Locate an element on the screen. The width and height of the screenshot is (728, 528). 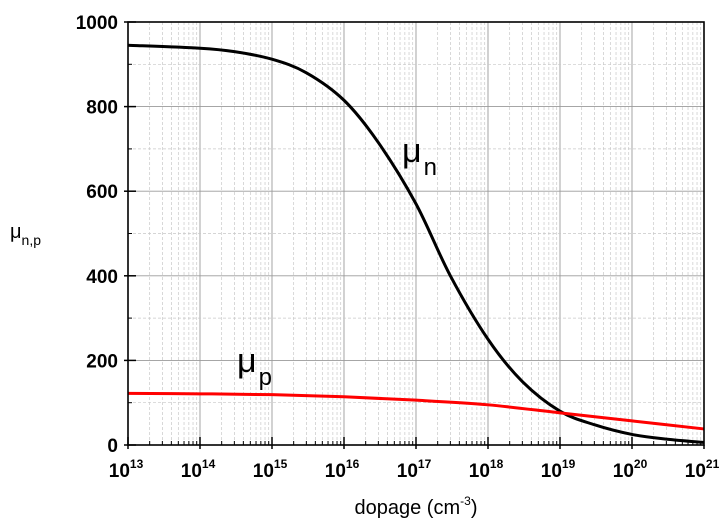
y-tick-label: 200 is located at coordinates (102, 361).